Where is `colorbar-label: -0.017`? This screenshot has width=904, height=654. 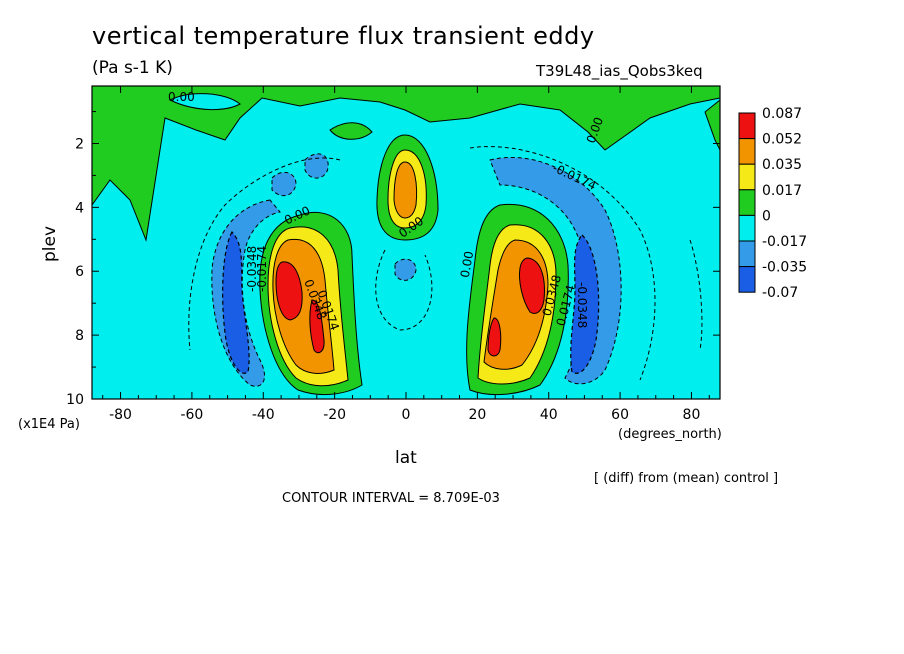
colorbar-label: -0.017 is located at coordinates (784, 242).